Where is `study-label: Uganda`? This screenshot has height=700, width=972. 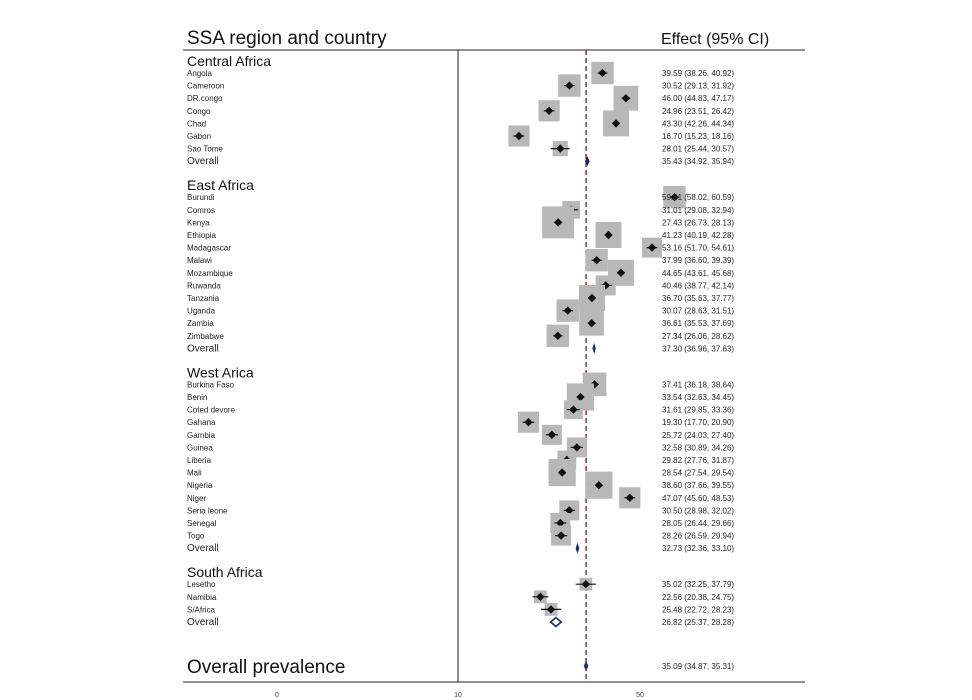 study-label: Uganda is located at coordinates (201, 311).